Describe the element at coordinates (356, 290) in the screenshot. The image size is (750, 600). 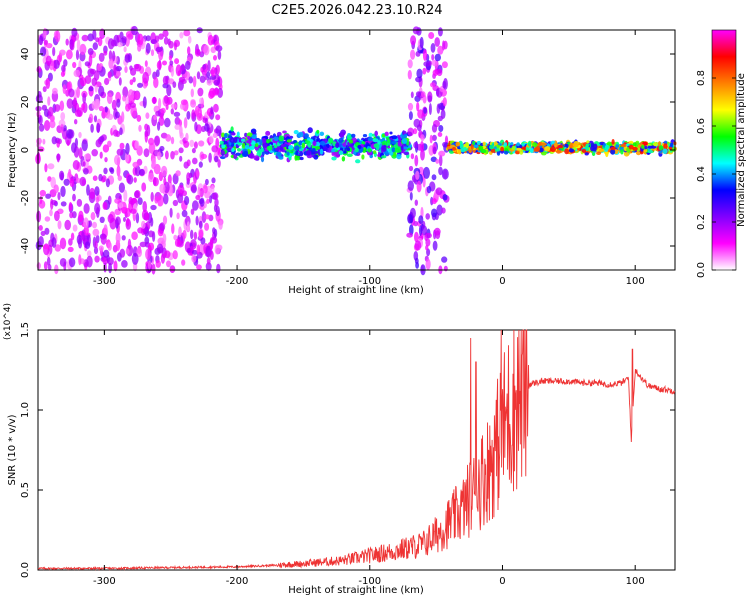
I see `heatmap-xlabel: Height of straight line (km)` at that location.